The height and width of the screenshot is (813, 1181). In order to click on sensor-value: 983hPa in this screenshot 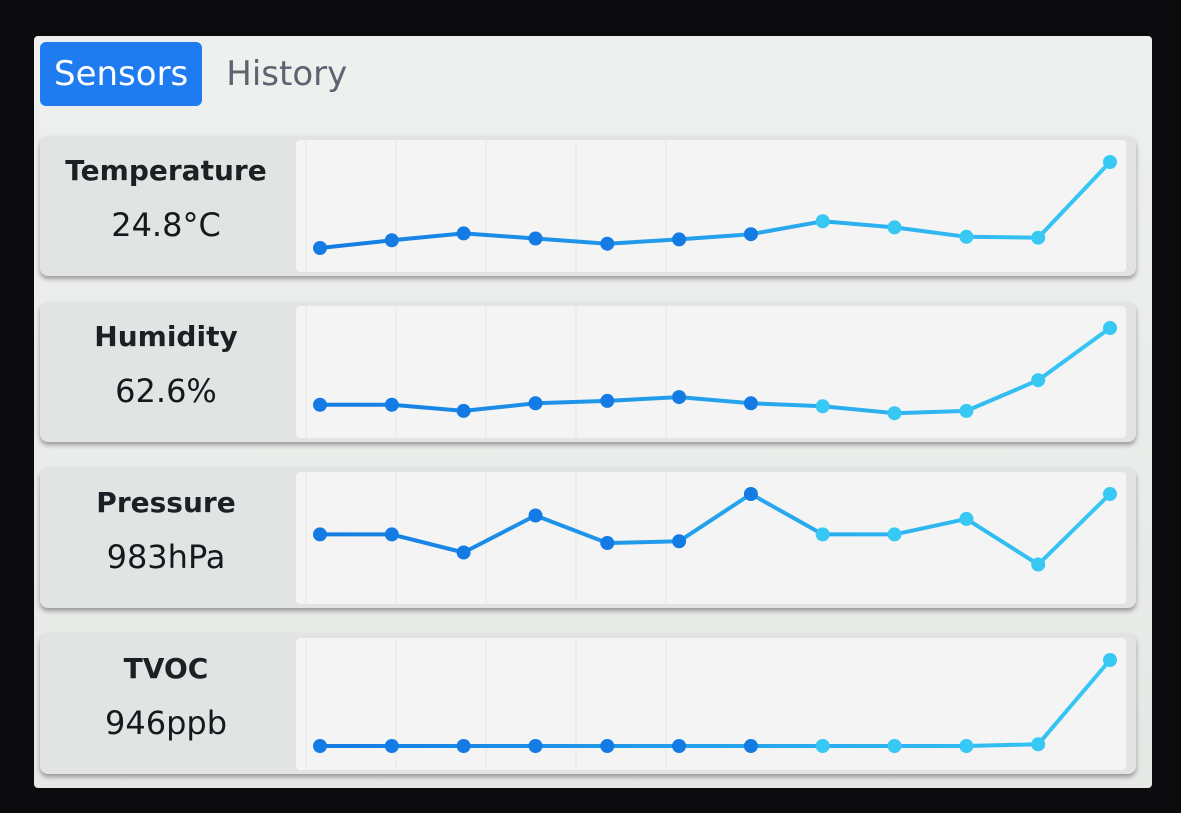, I will do `click(166, 557)`.